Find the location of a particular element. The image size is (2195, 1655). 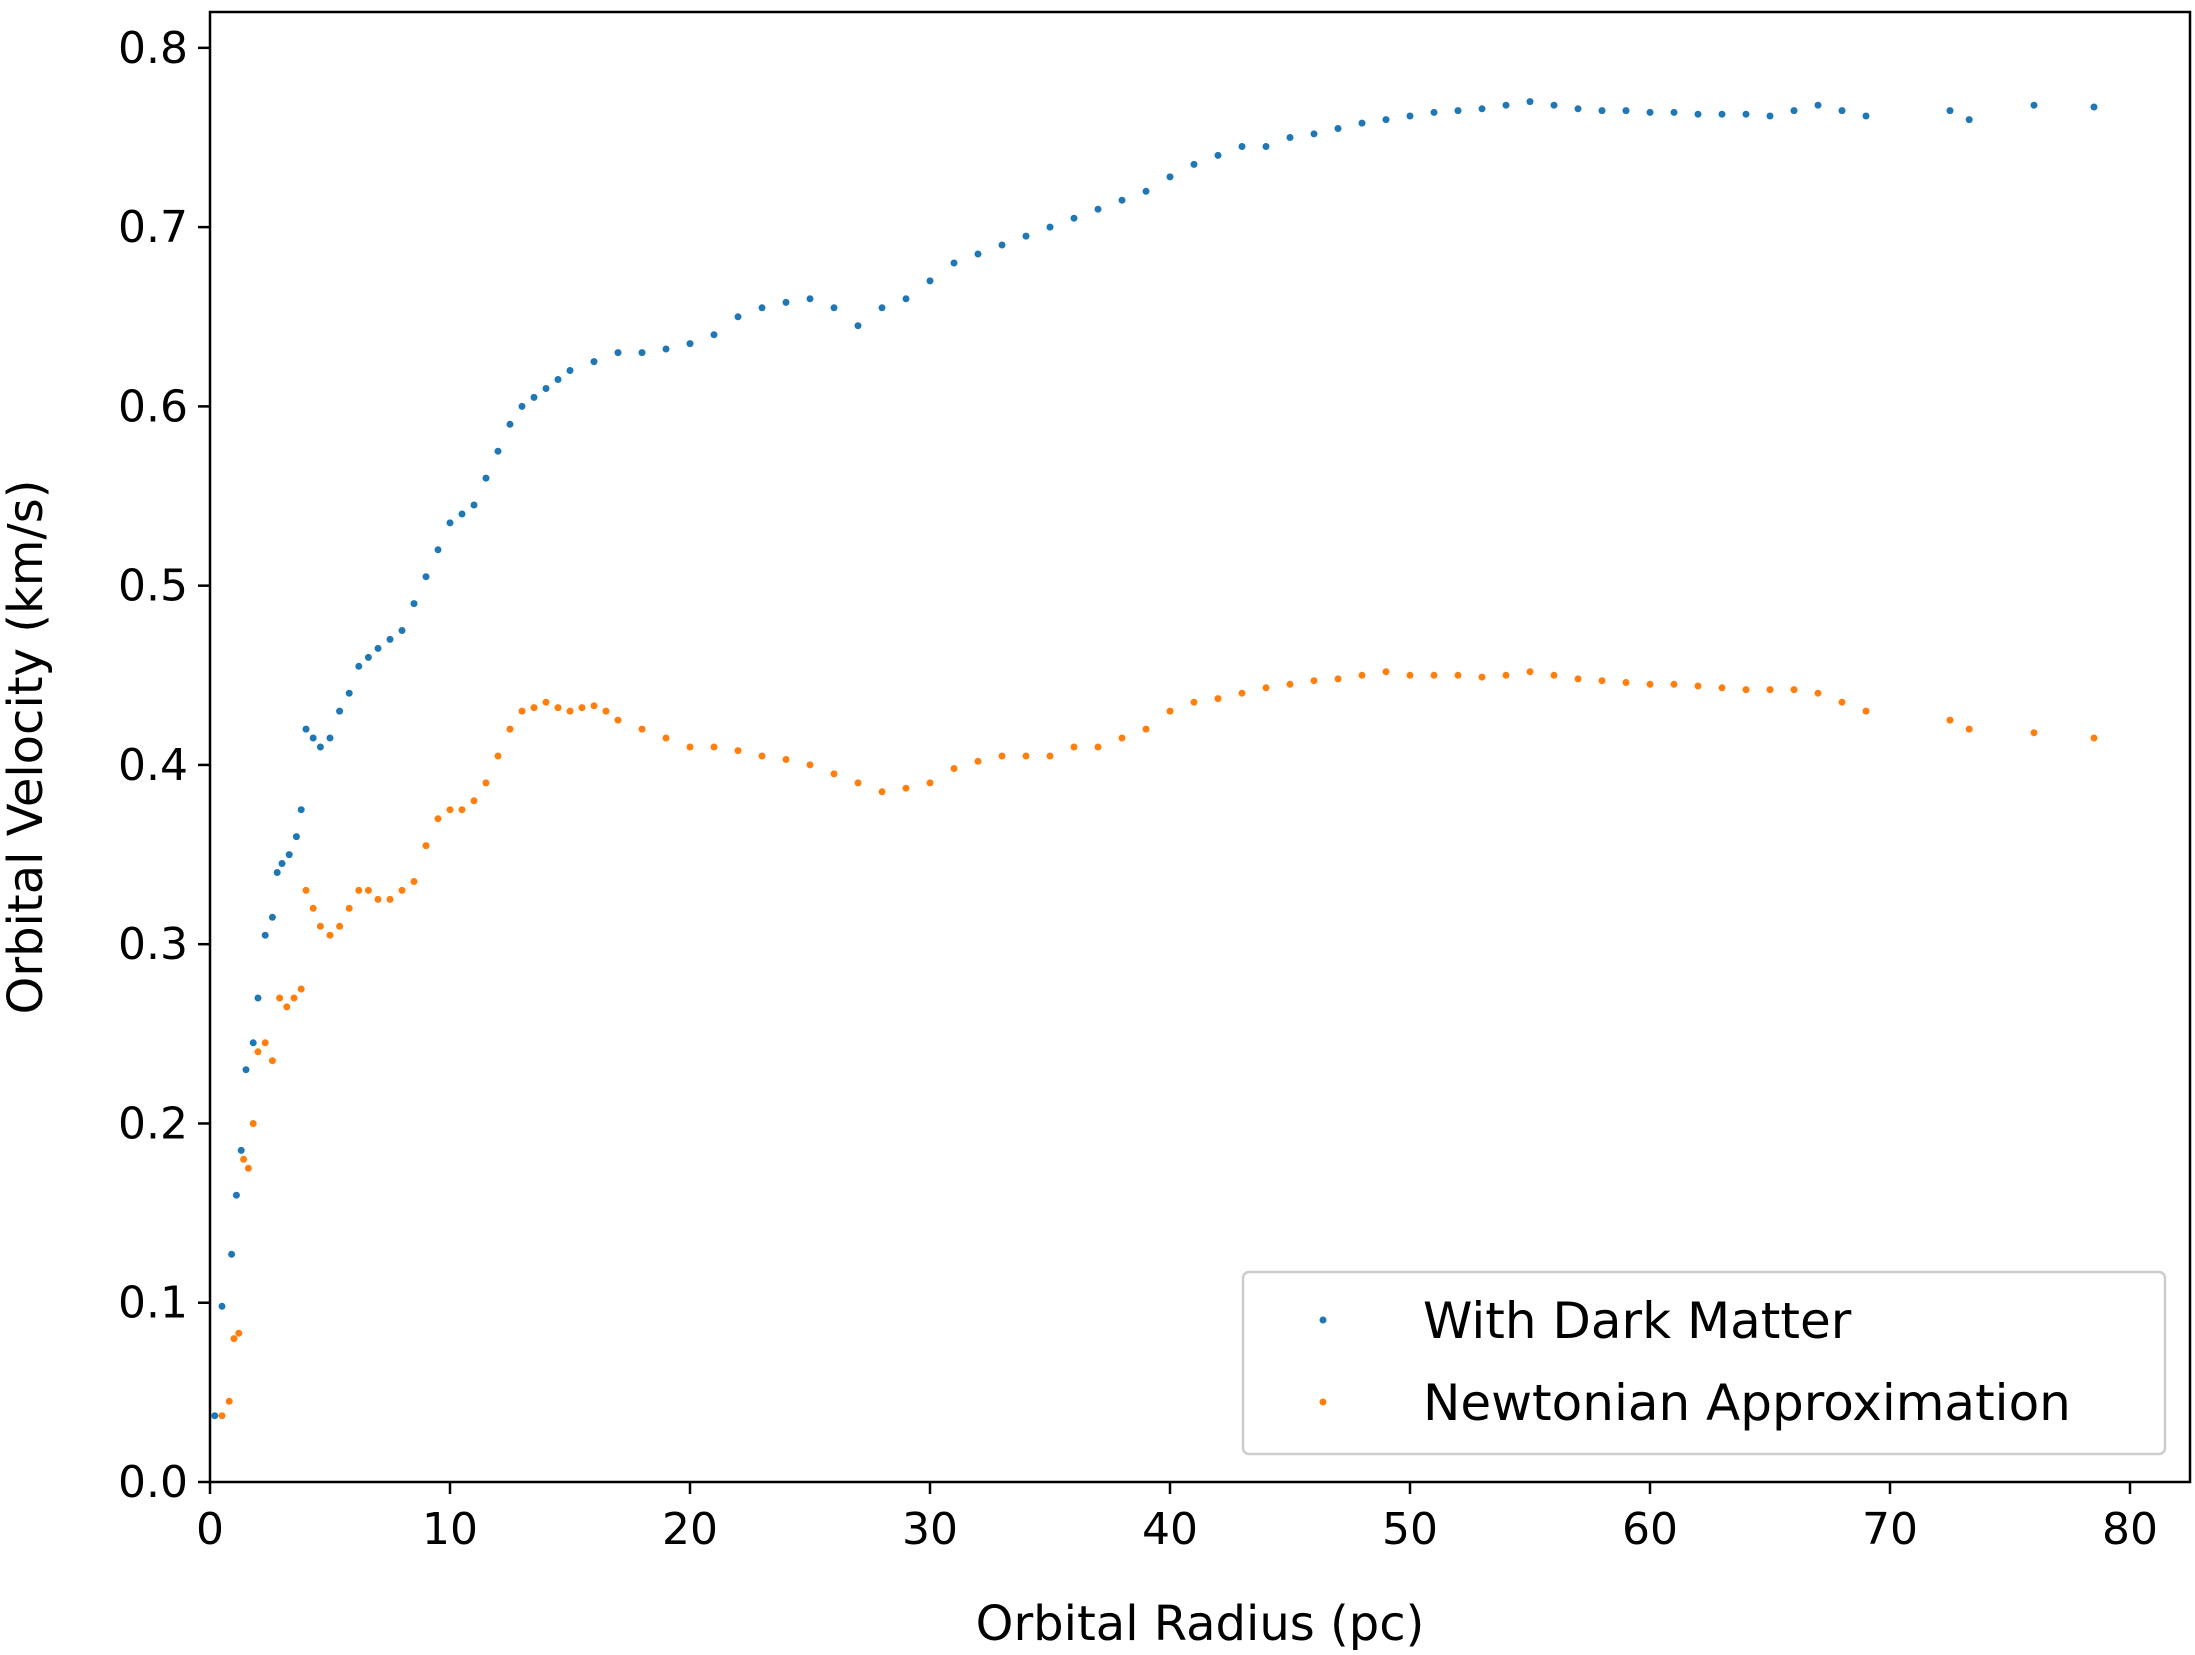

x-tick-label: 80 is located at coordinates (2130, 1529).